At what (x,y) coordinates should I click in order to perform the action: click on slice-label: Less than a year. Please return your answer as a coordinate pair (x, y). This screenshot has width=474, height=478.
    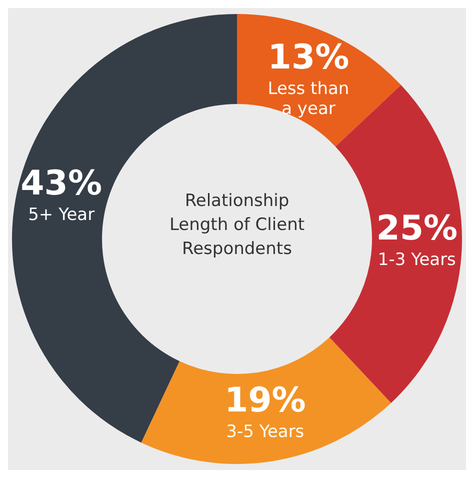
    Looking at the image, I should click on (309, 99).